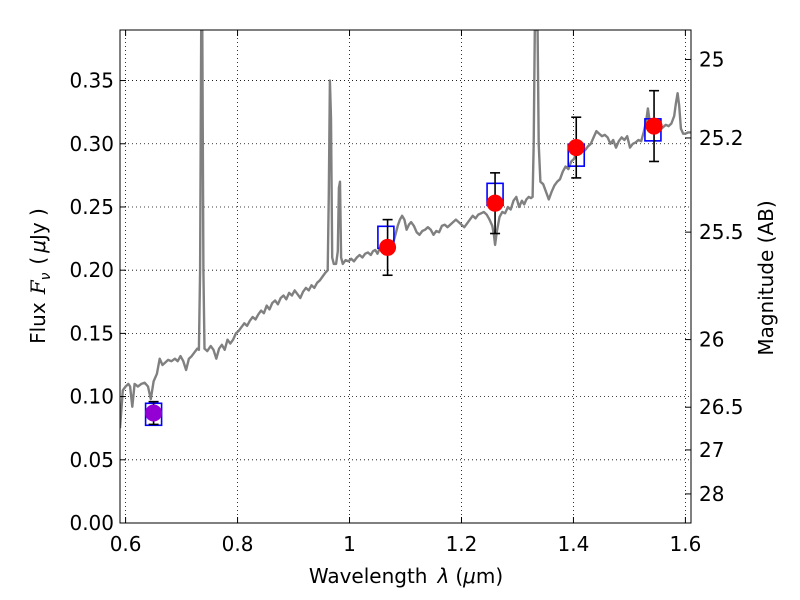 The image size is (800, 600). What do you see at coordinates (349, 544) in the screenshot?
I see `x-tick-label: 1` at bounding box center [349, 544].